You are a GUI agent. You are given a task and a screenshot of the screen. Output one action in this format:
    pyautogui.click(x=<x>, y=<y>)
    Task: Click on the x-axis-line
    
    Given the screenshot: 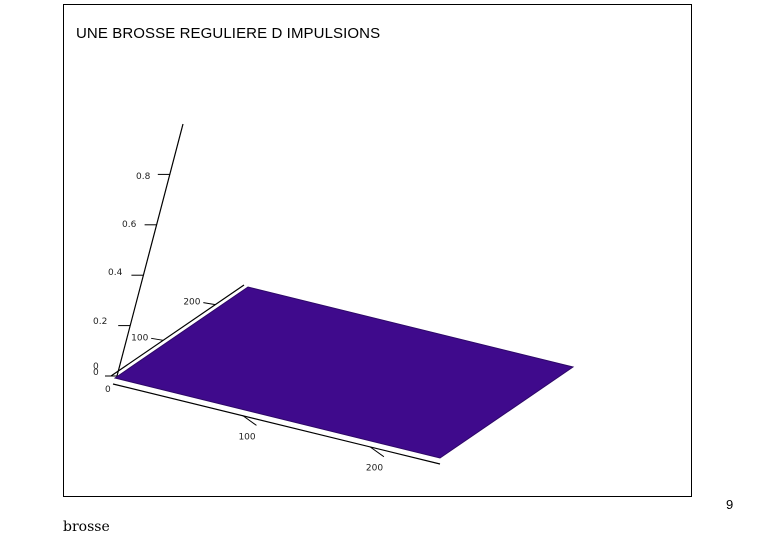 What is the action you would take?
    pyautogui.click(x=276, y=424)
    